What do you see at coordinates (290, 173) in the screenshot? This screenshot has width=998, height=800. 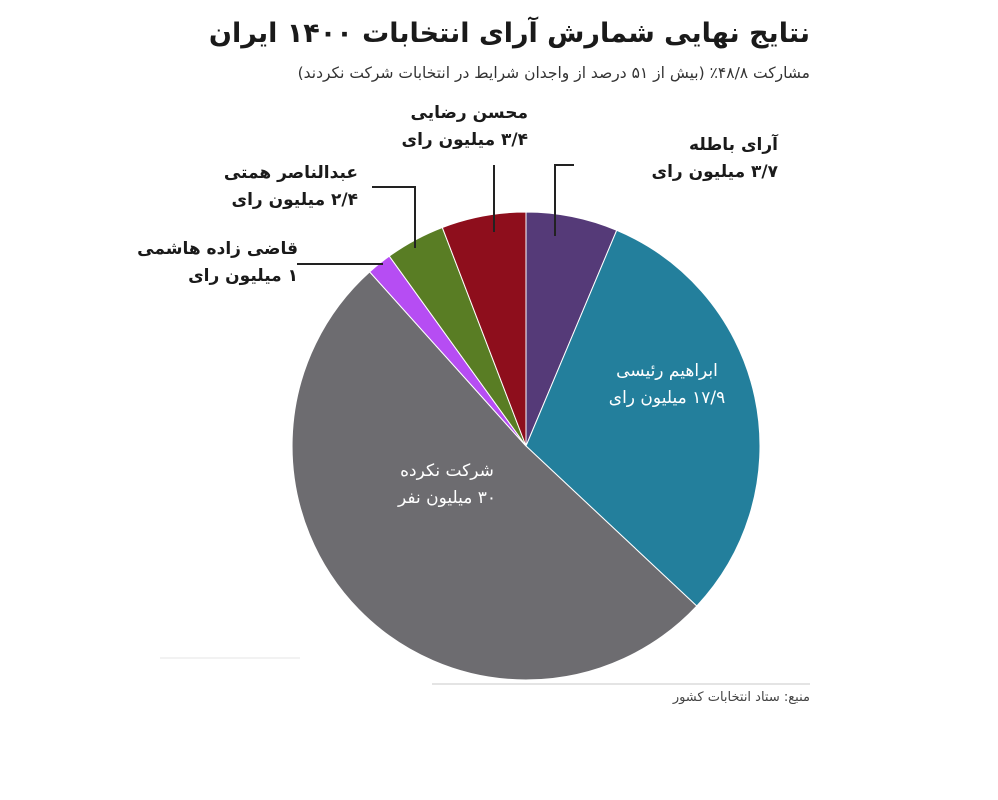 I see `label-hemmati-name: عبدالناصر همتی` at bounding box center [290, 173].